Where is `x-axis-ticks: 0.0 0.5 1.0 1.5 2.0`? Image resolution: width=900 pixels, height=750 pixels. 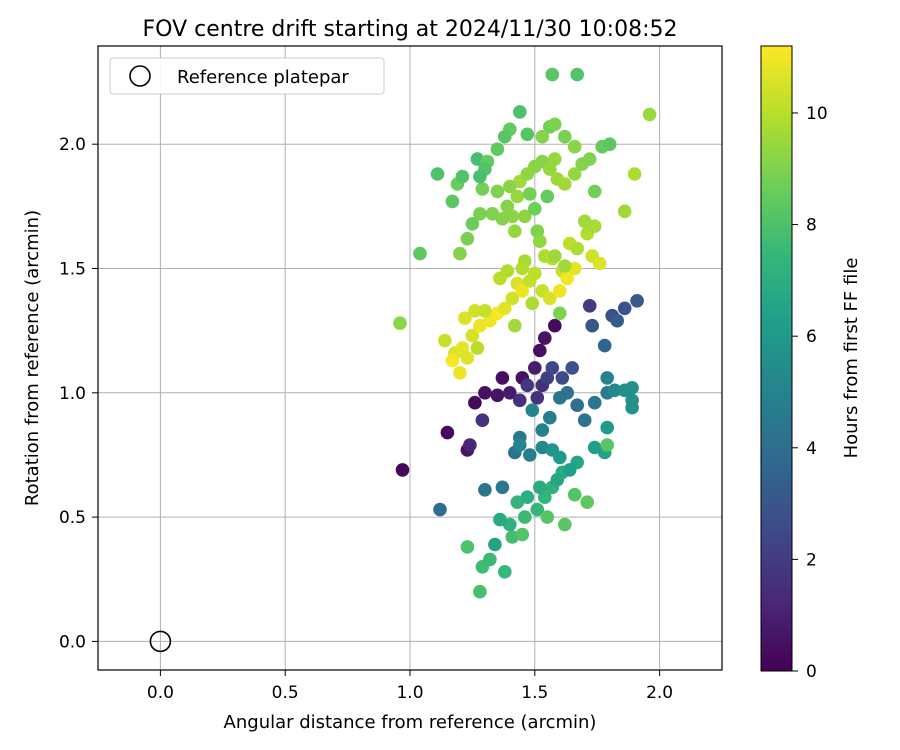
x-axis-ticks: 0.0 0.5 1.0 1.5 2.0 is located at coordinates (410, 686).